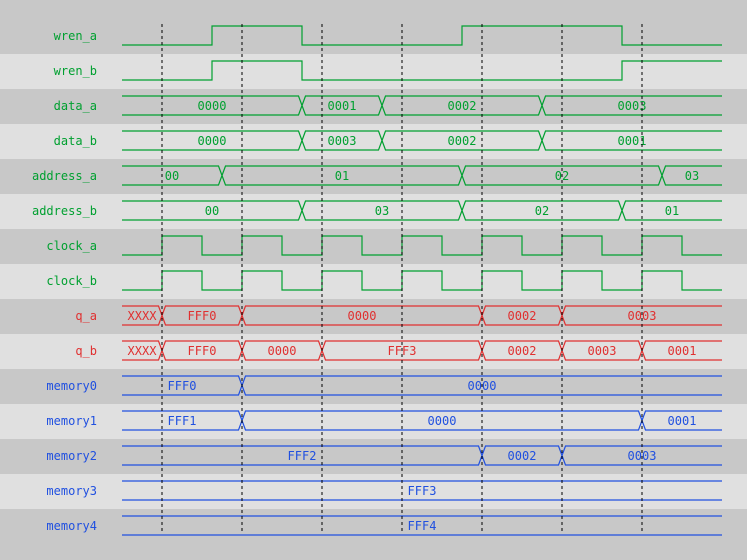 The image size is (747, 560). What do you see at coordinates (398, 350) in the screenshot?
I see `signal-row-q-b: q_b XXXX FFF0 0000 FFF3 0002 0003 0001` at bounding box center [398, 350].